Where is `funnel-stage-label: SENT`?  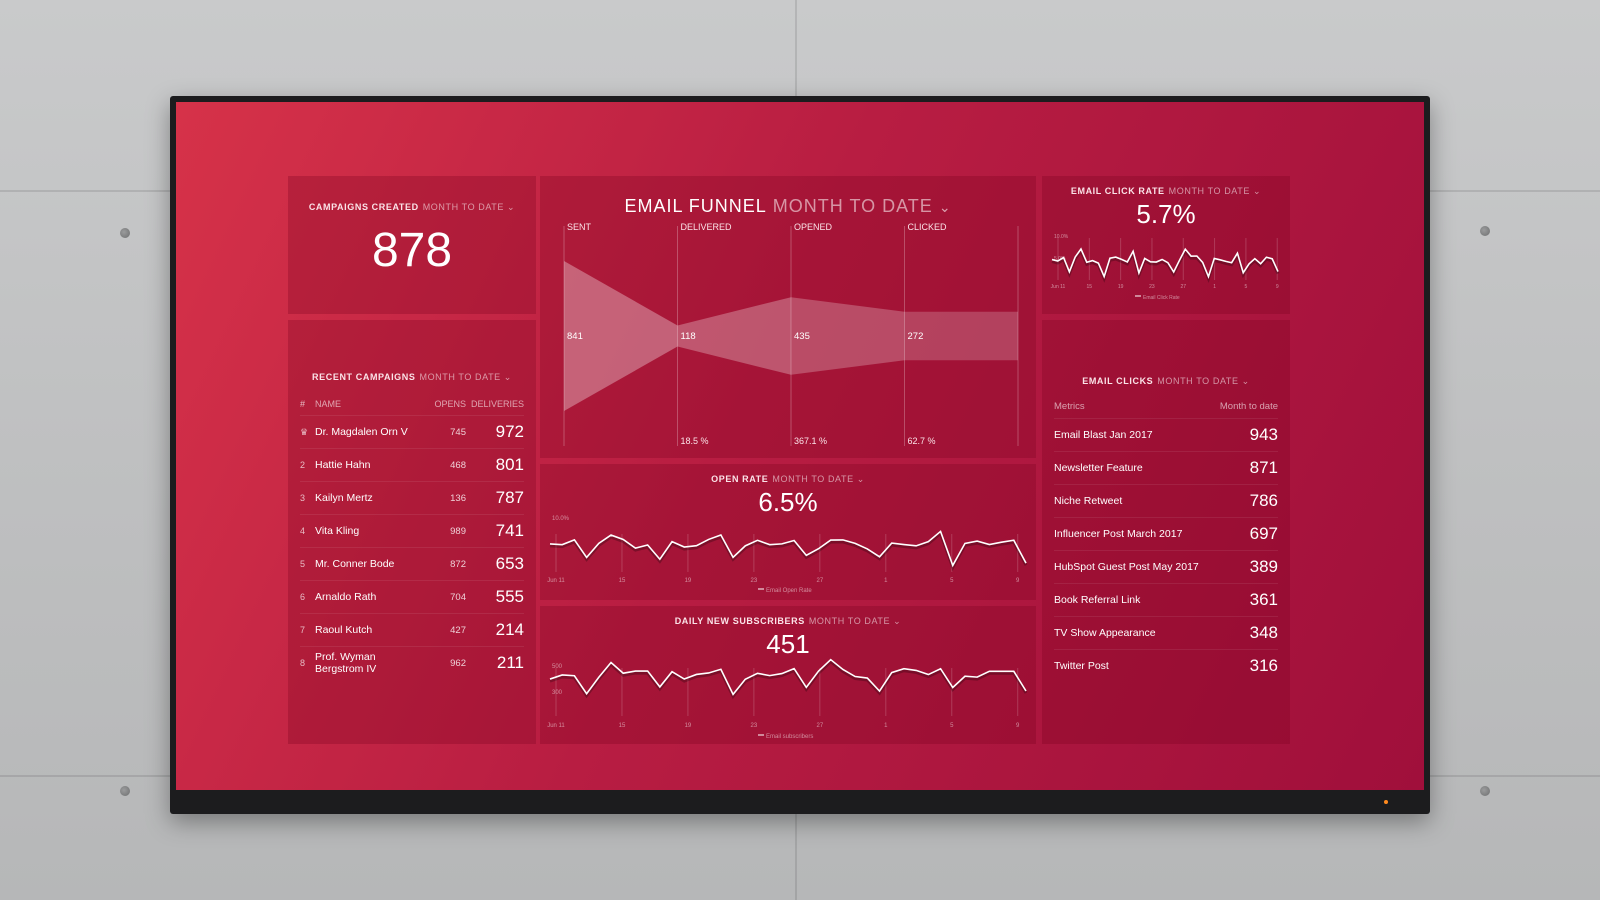 funnel-stage-label: SENT is located at coordinates (579, 227).